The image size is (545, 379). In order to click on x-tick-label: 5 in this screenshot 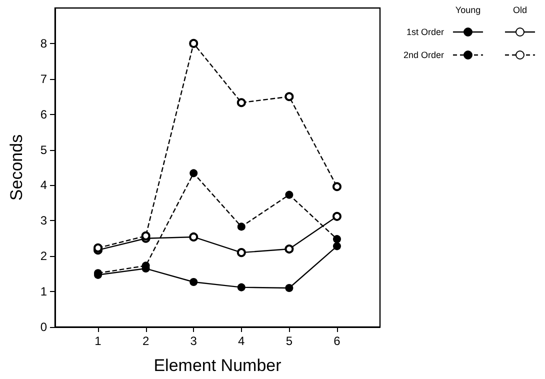, I will do `click(289, 341)`.